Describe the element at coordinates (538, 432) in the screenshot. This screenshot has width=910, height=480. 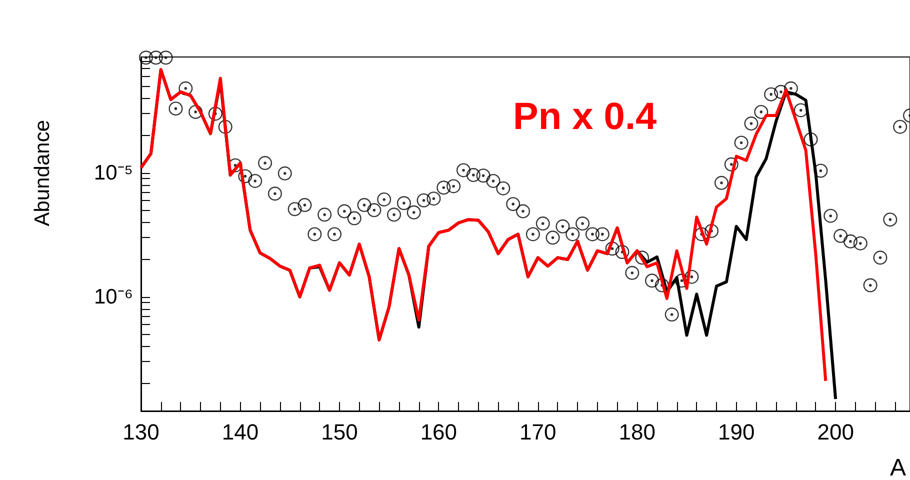
I see `x-tick-label: 170` at that location.